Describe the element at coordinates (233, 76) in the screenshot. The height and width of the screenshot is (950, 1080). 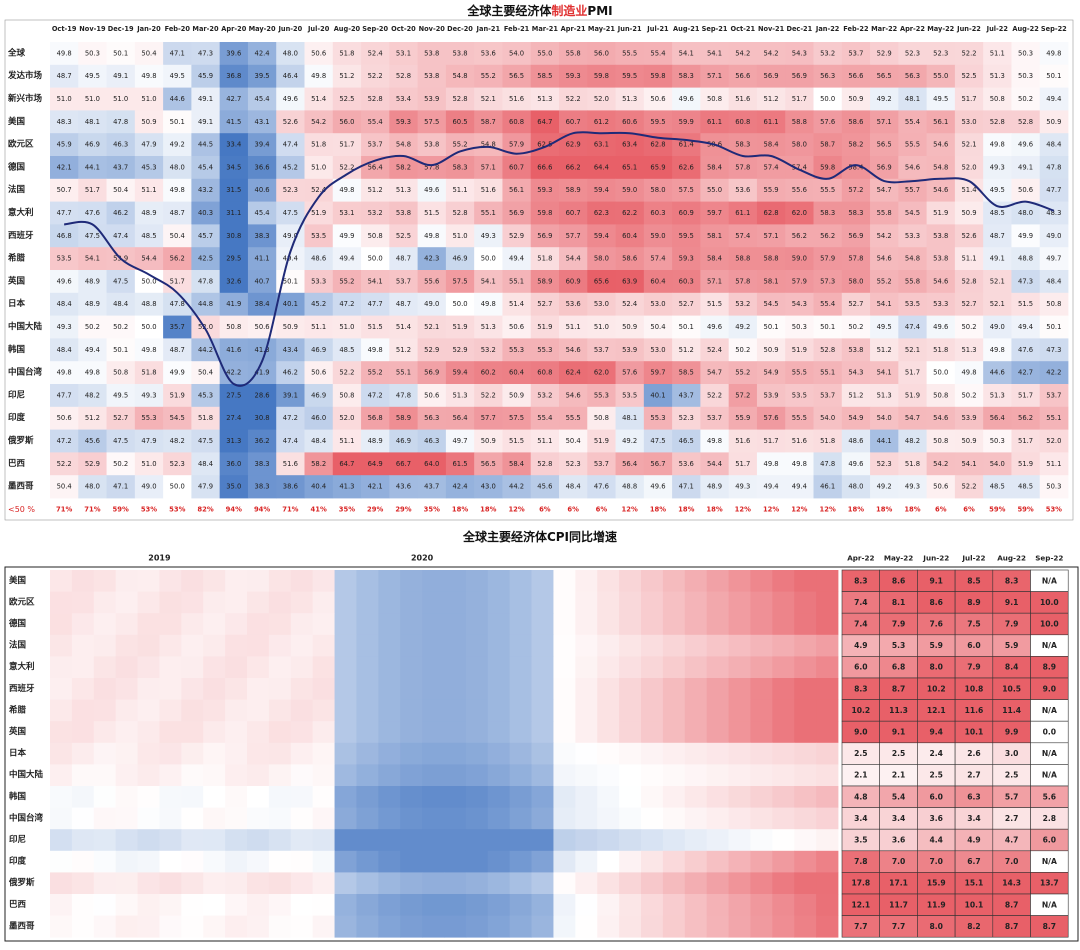
I see `pmi-cell-value: 36.8` at that location.